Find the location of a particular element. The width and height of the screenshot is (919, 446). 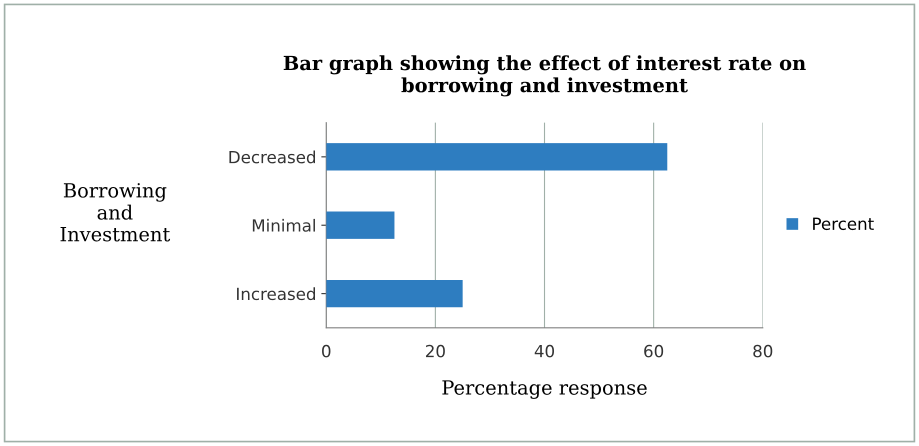

legend-label: Percent is located at coordinates (843, 224).